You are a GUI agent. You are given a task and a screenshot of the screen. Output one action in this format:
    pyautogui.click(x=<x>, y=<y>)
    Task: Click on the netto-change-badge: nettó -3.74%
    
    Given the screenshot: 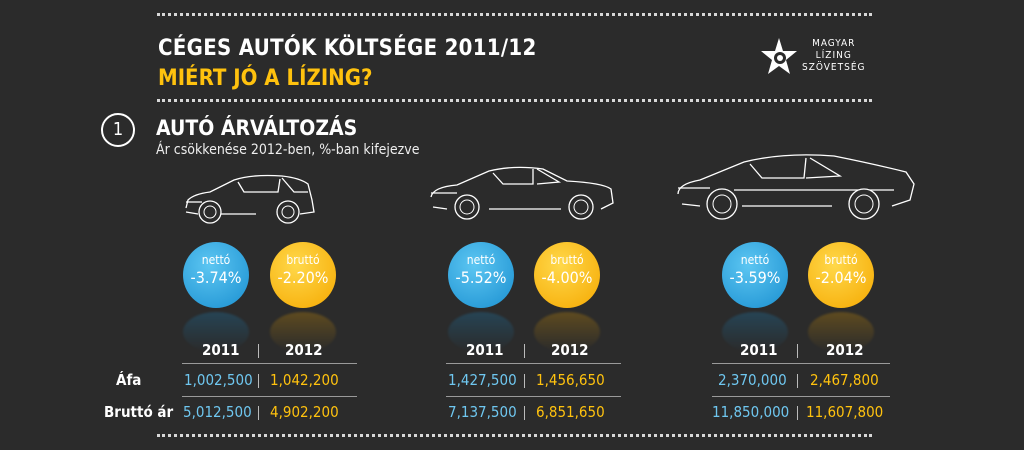 What is the action you would take?
    pyautogui.click(x=216, y=275)
    